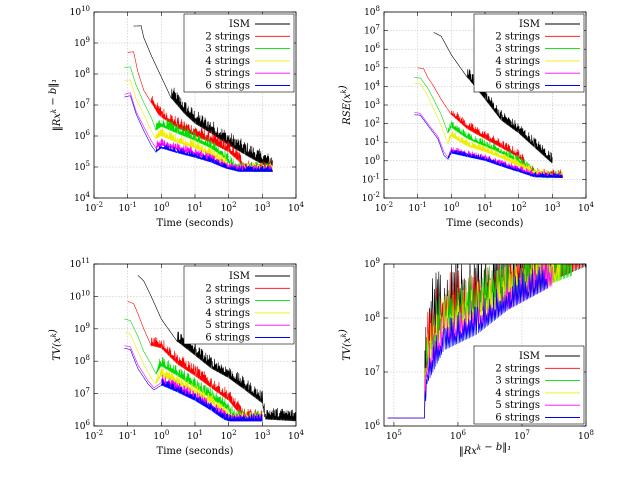  Describe the element at coordinates (372, 104) in the screenshot. I see `y-tick-label: 10³` at that location.